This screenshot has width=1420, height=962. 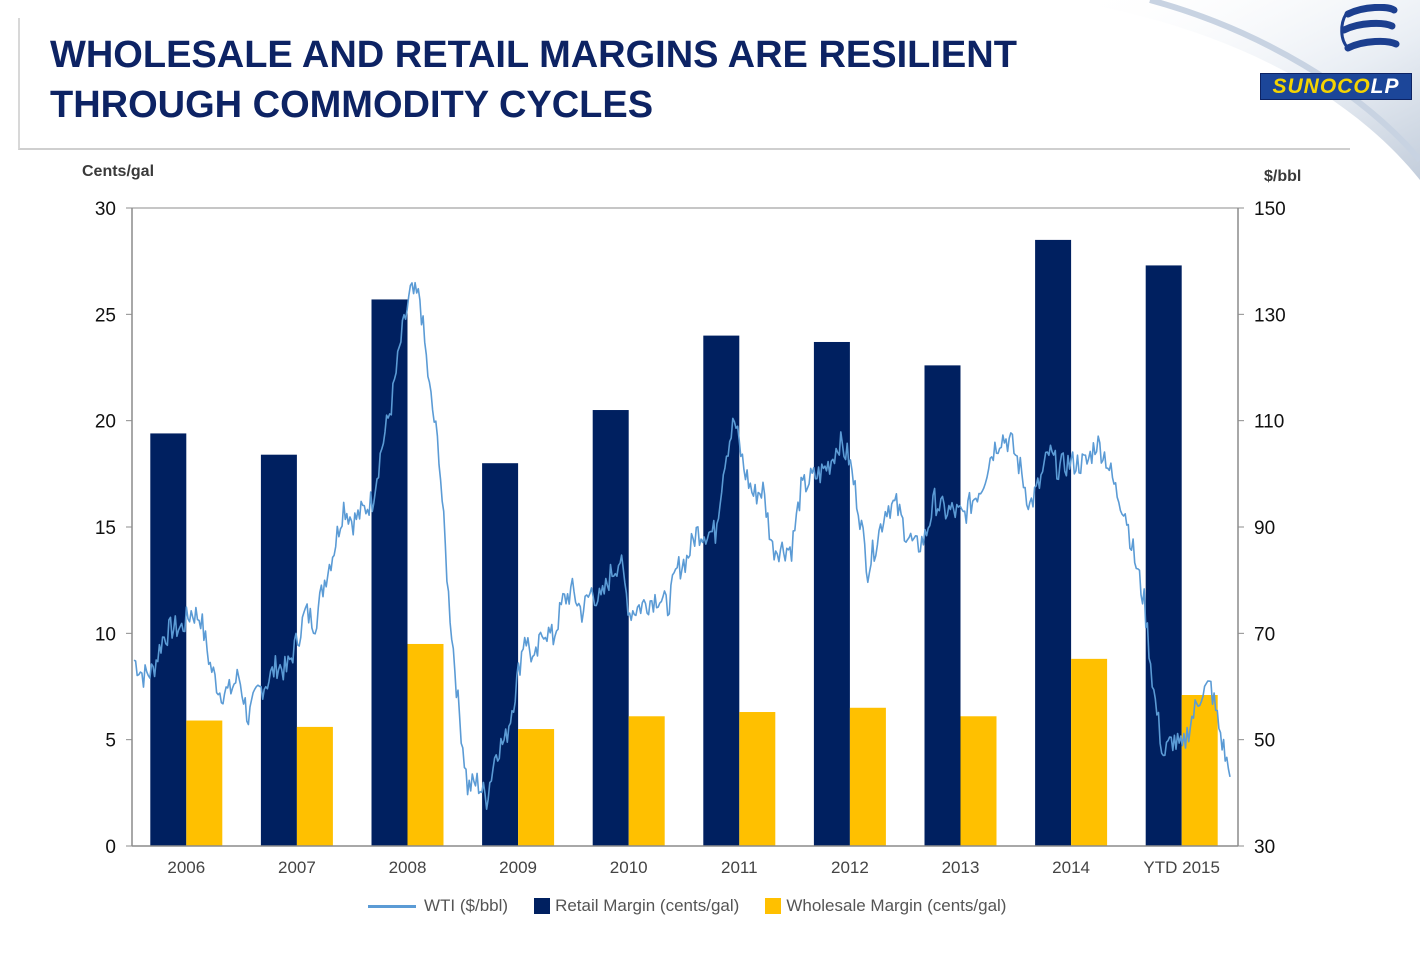 I want to click on logo-text-lp: LP, so click(x=1385, y=86).